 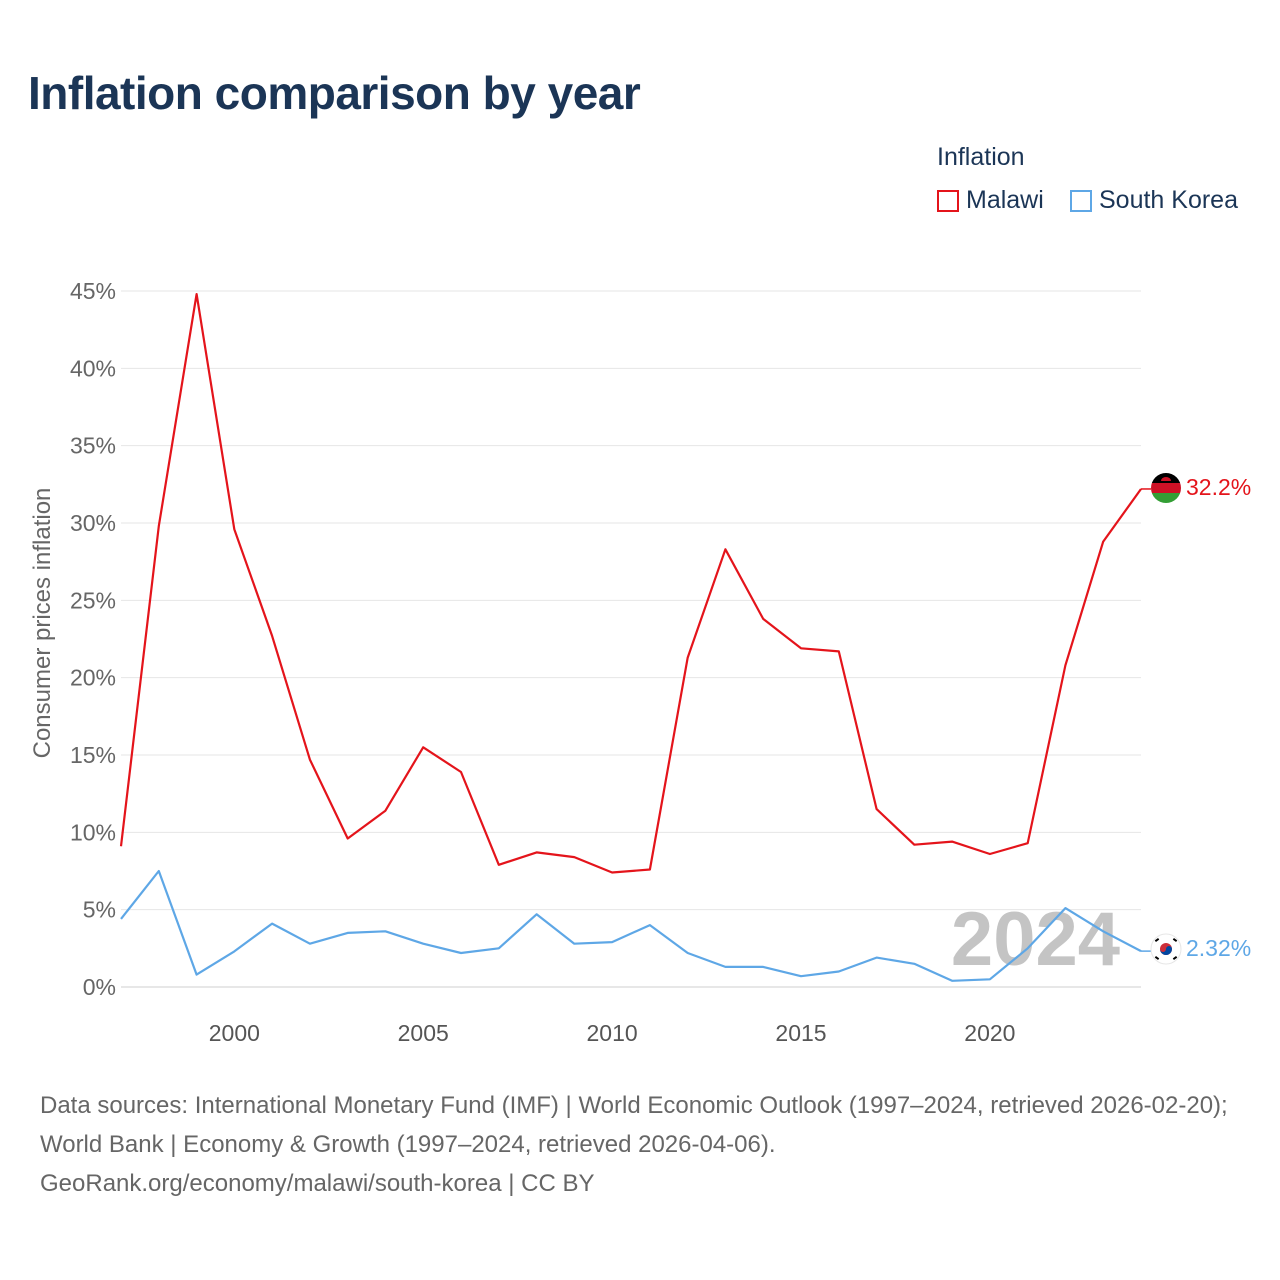 What do you see at coordinates (42, 623) in the screenshot?
I see `y-axis-label: Consumer prices inflation` at bounding box center [42, 623].